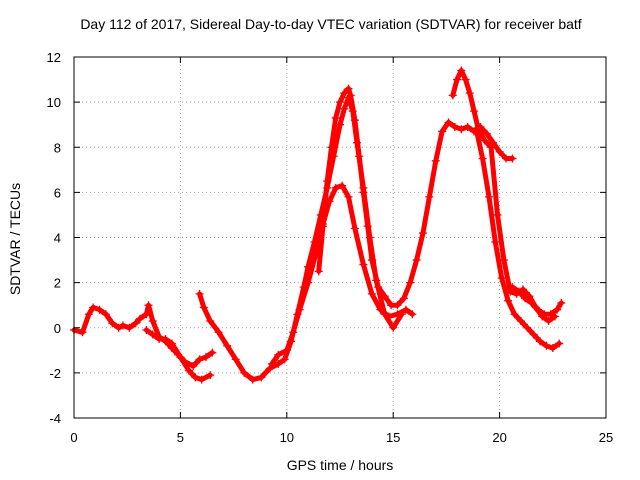 This screenshot has height=480, width=640. I want to click on series-track-b, so click(178, 355).